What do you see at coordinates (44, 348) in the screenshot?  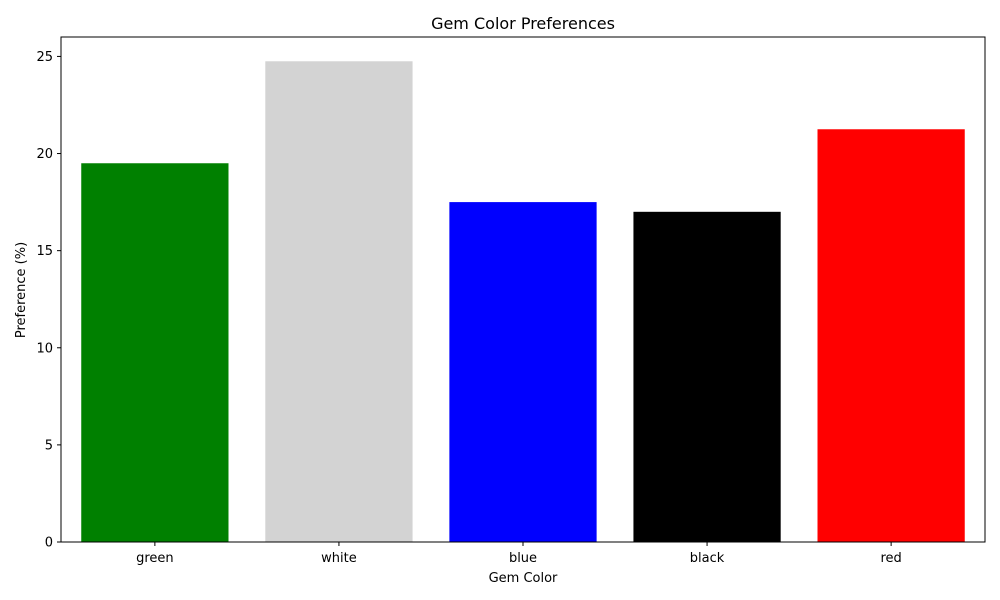 I see `y-tick-label: 10` at bounding box center [44, 348].